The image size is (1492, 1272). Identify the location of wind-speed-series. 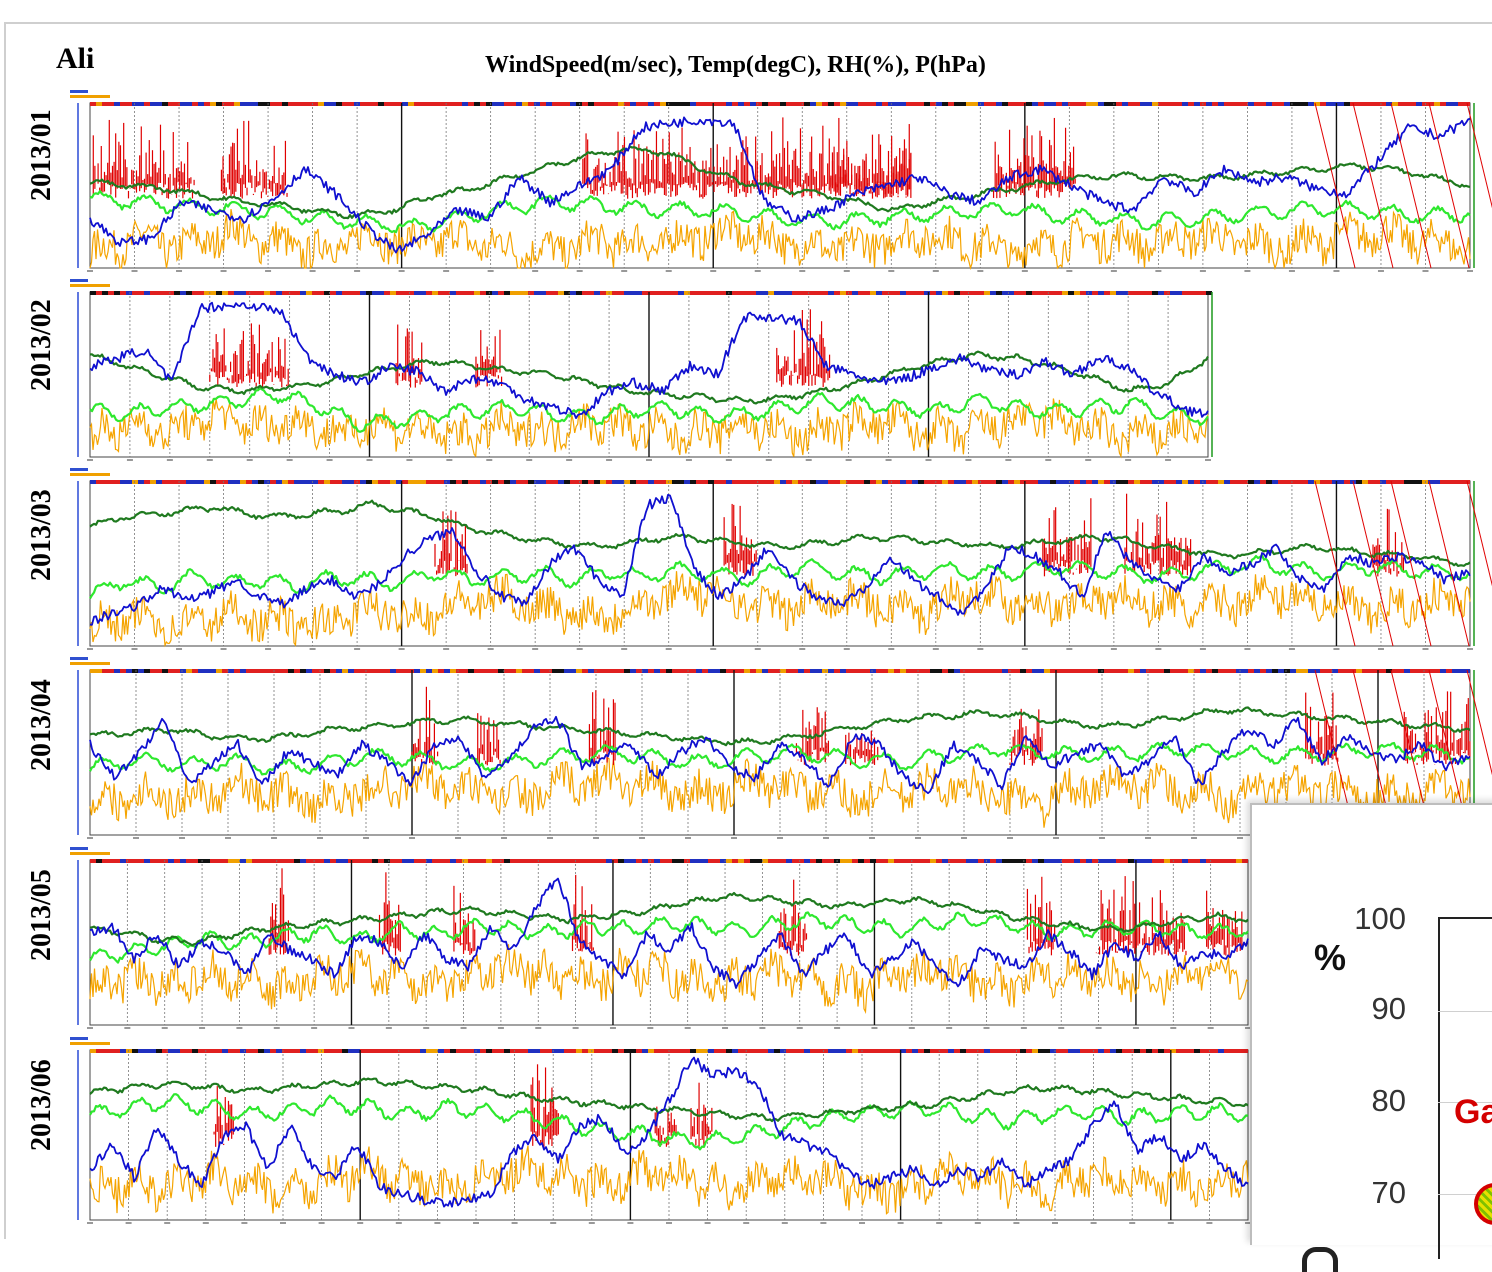
(669, 1180).